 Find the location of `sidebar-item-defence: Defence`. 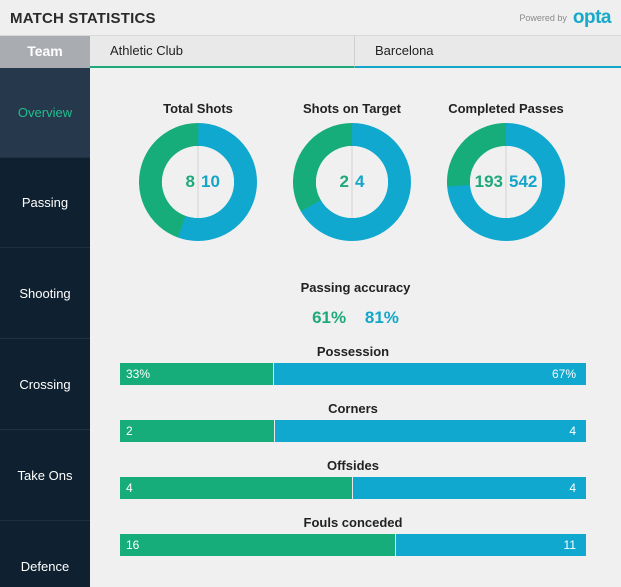

sidebar-item-defence: Defence is located at coordinates (45, 554).